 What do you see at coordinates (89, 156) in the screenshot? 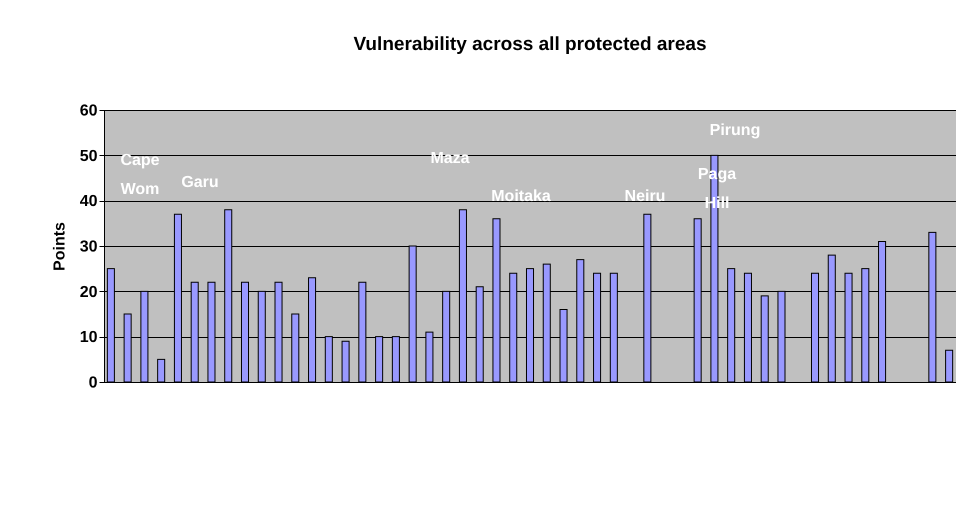
I see `y-tick-label: 50` at bounding box center [89, 156].